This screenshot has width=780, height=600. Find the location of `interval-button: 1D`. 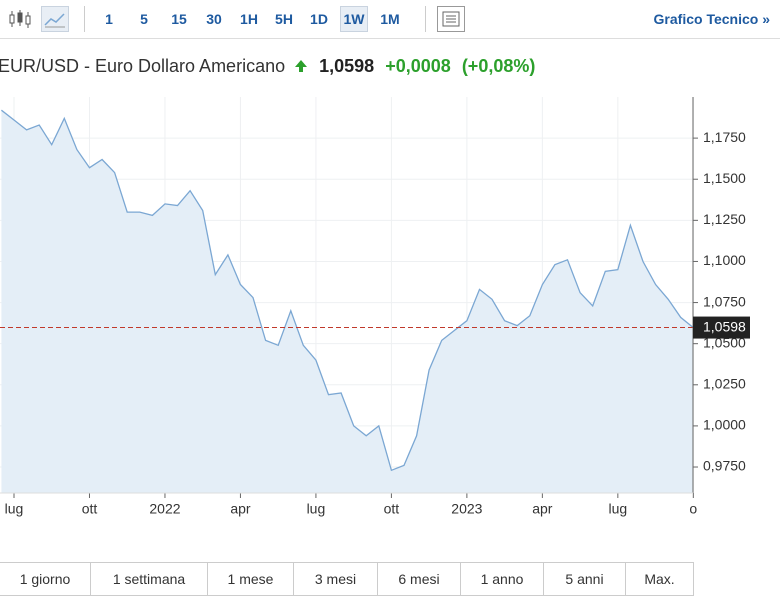

interval-button: 1D is located at coordinates (319, 19).